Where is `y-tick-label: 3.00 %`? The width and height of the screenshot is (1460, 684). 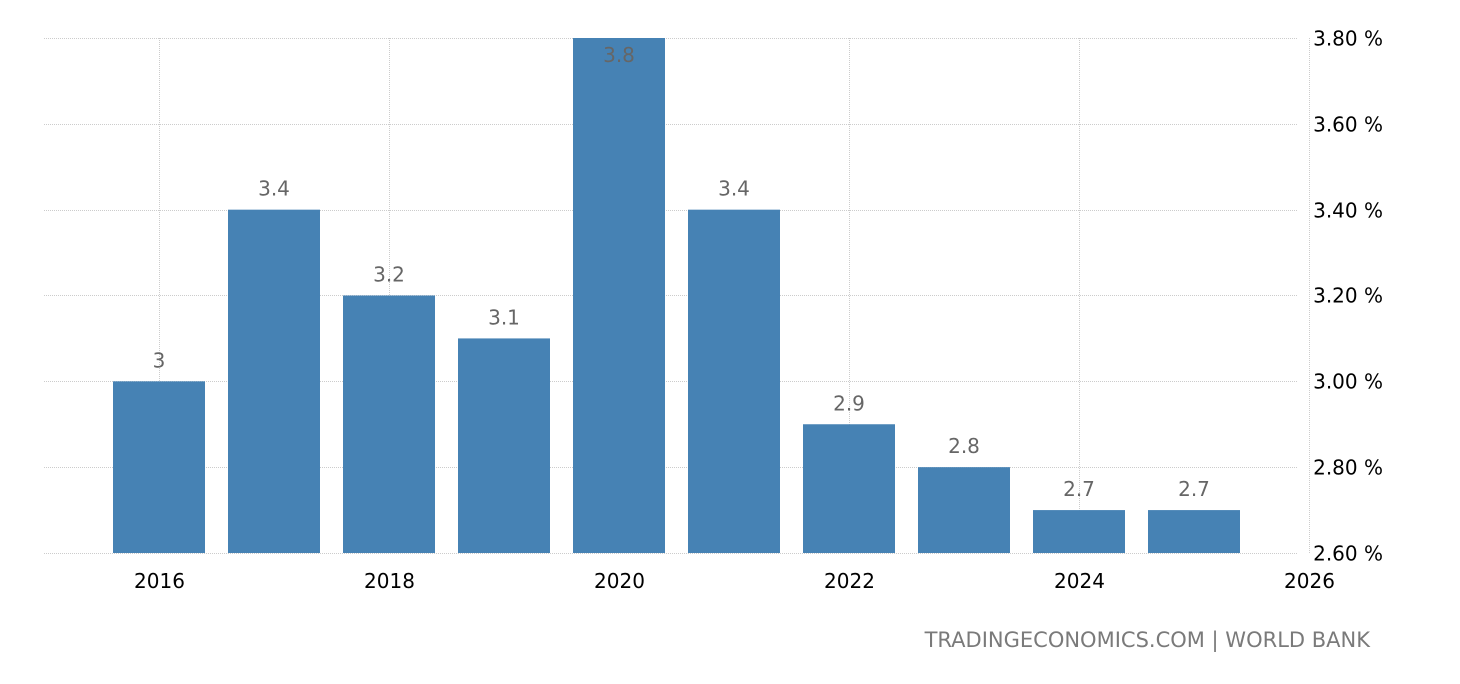
y-tick-label: 3.00 % is located at coordinates (1348, 382).